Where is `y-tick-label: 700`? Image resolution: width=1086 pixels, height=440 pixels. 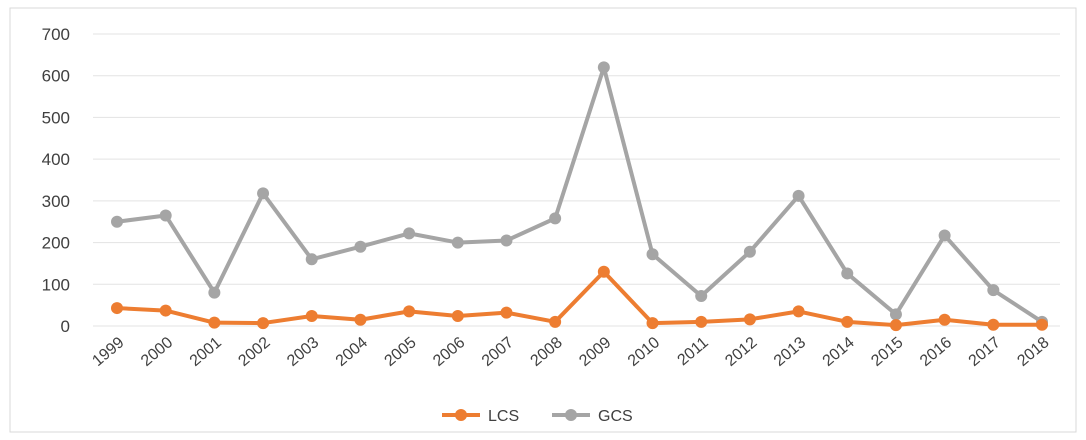
y-tick-label: 700 is located at coordinates (56, 34).